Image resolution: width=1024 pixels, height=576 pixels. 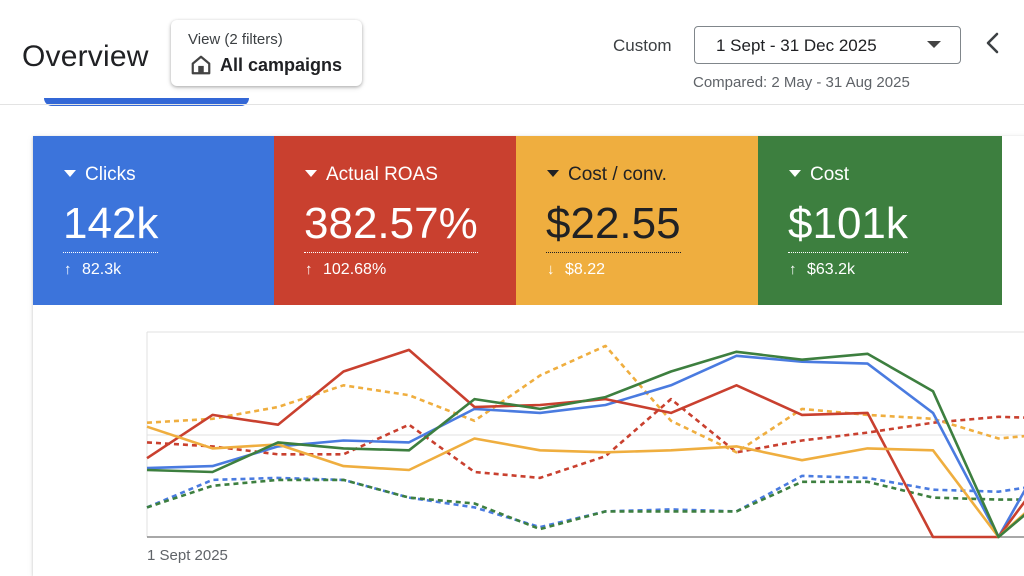 I want to click on home-icon, so click(x=201, y=65).